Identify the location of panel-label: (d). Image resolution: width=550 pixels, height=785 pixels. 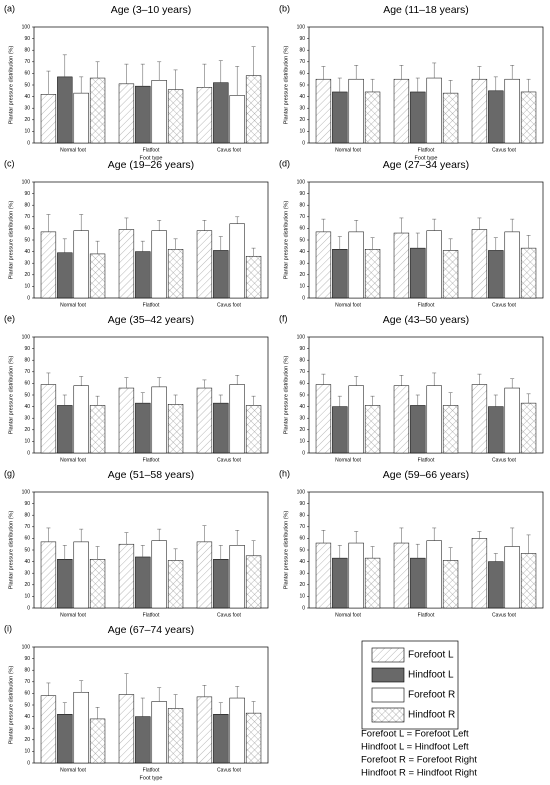
(284, 163).